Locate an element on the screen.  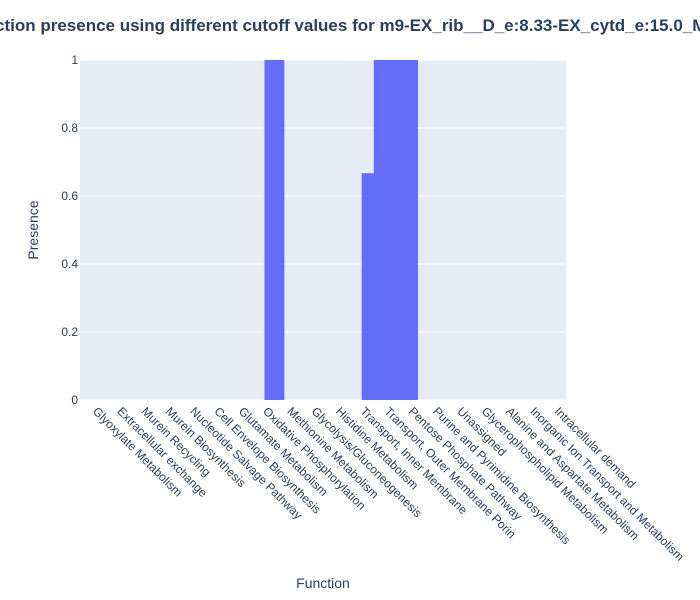
y-tick-label: 0.6 is located at coordinates (69, 196).